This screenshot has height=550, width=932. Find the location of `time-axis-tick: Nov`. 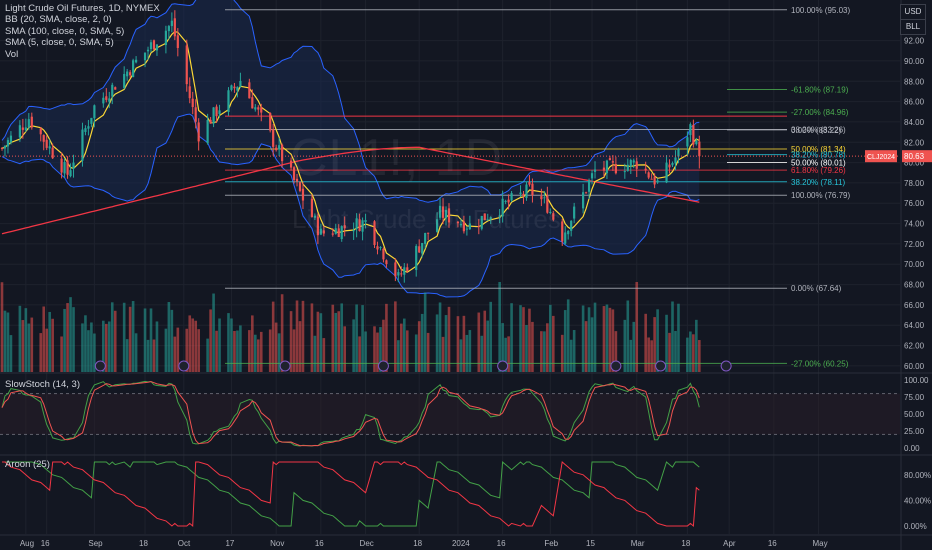

time-axis-tick: Nov is located at coordinates (277, 543).